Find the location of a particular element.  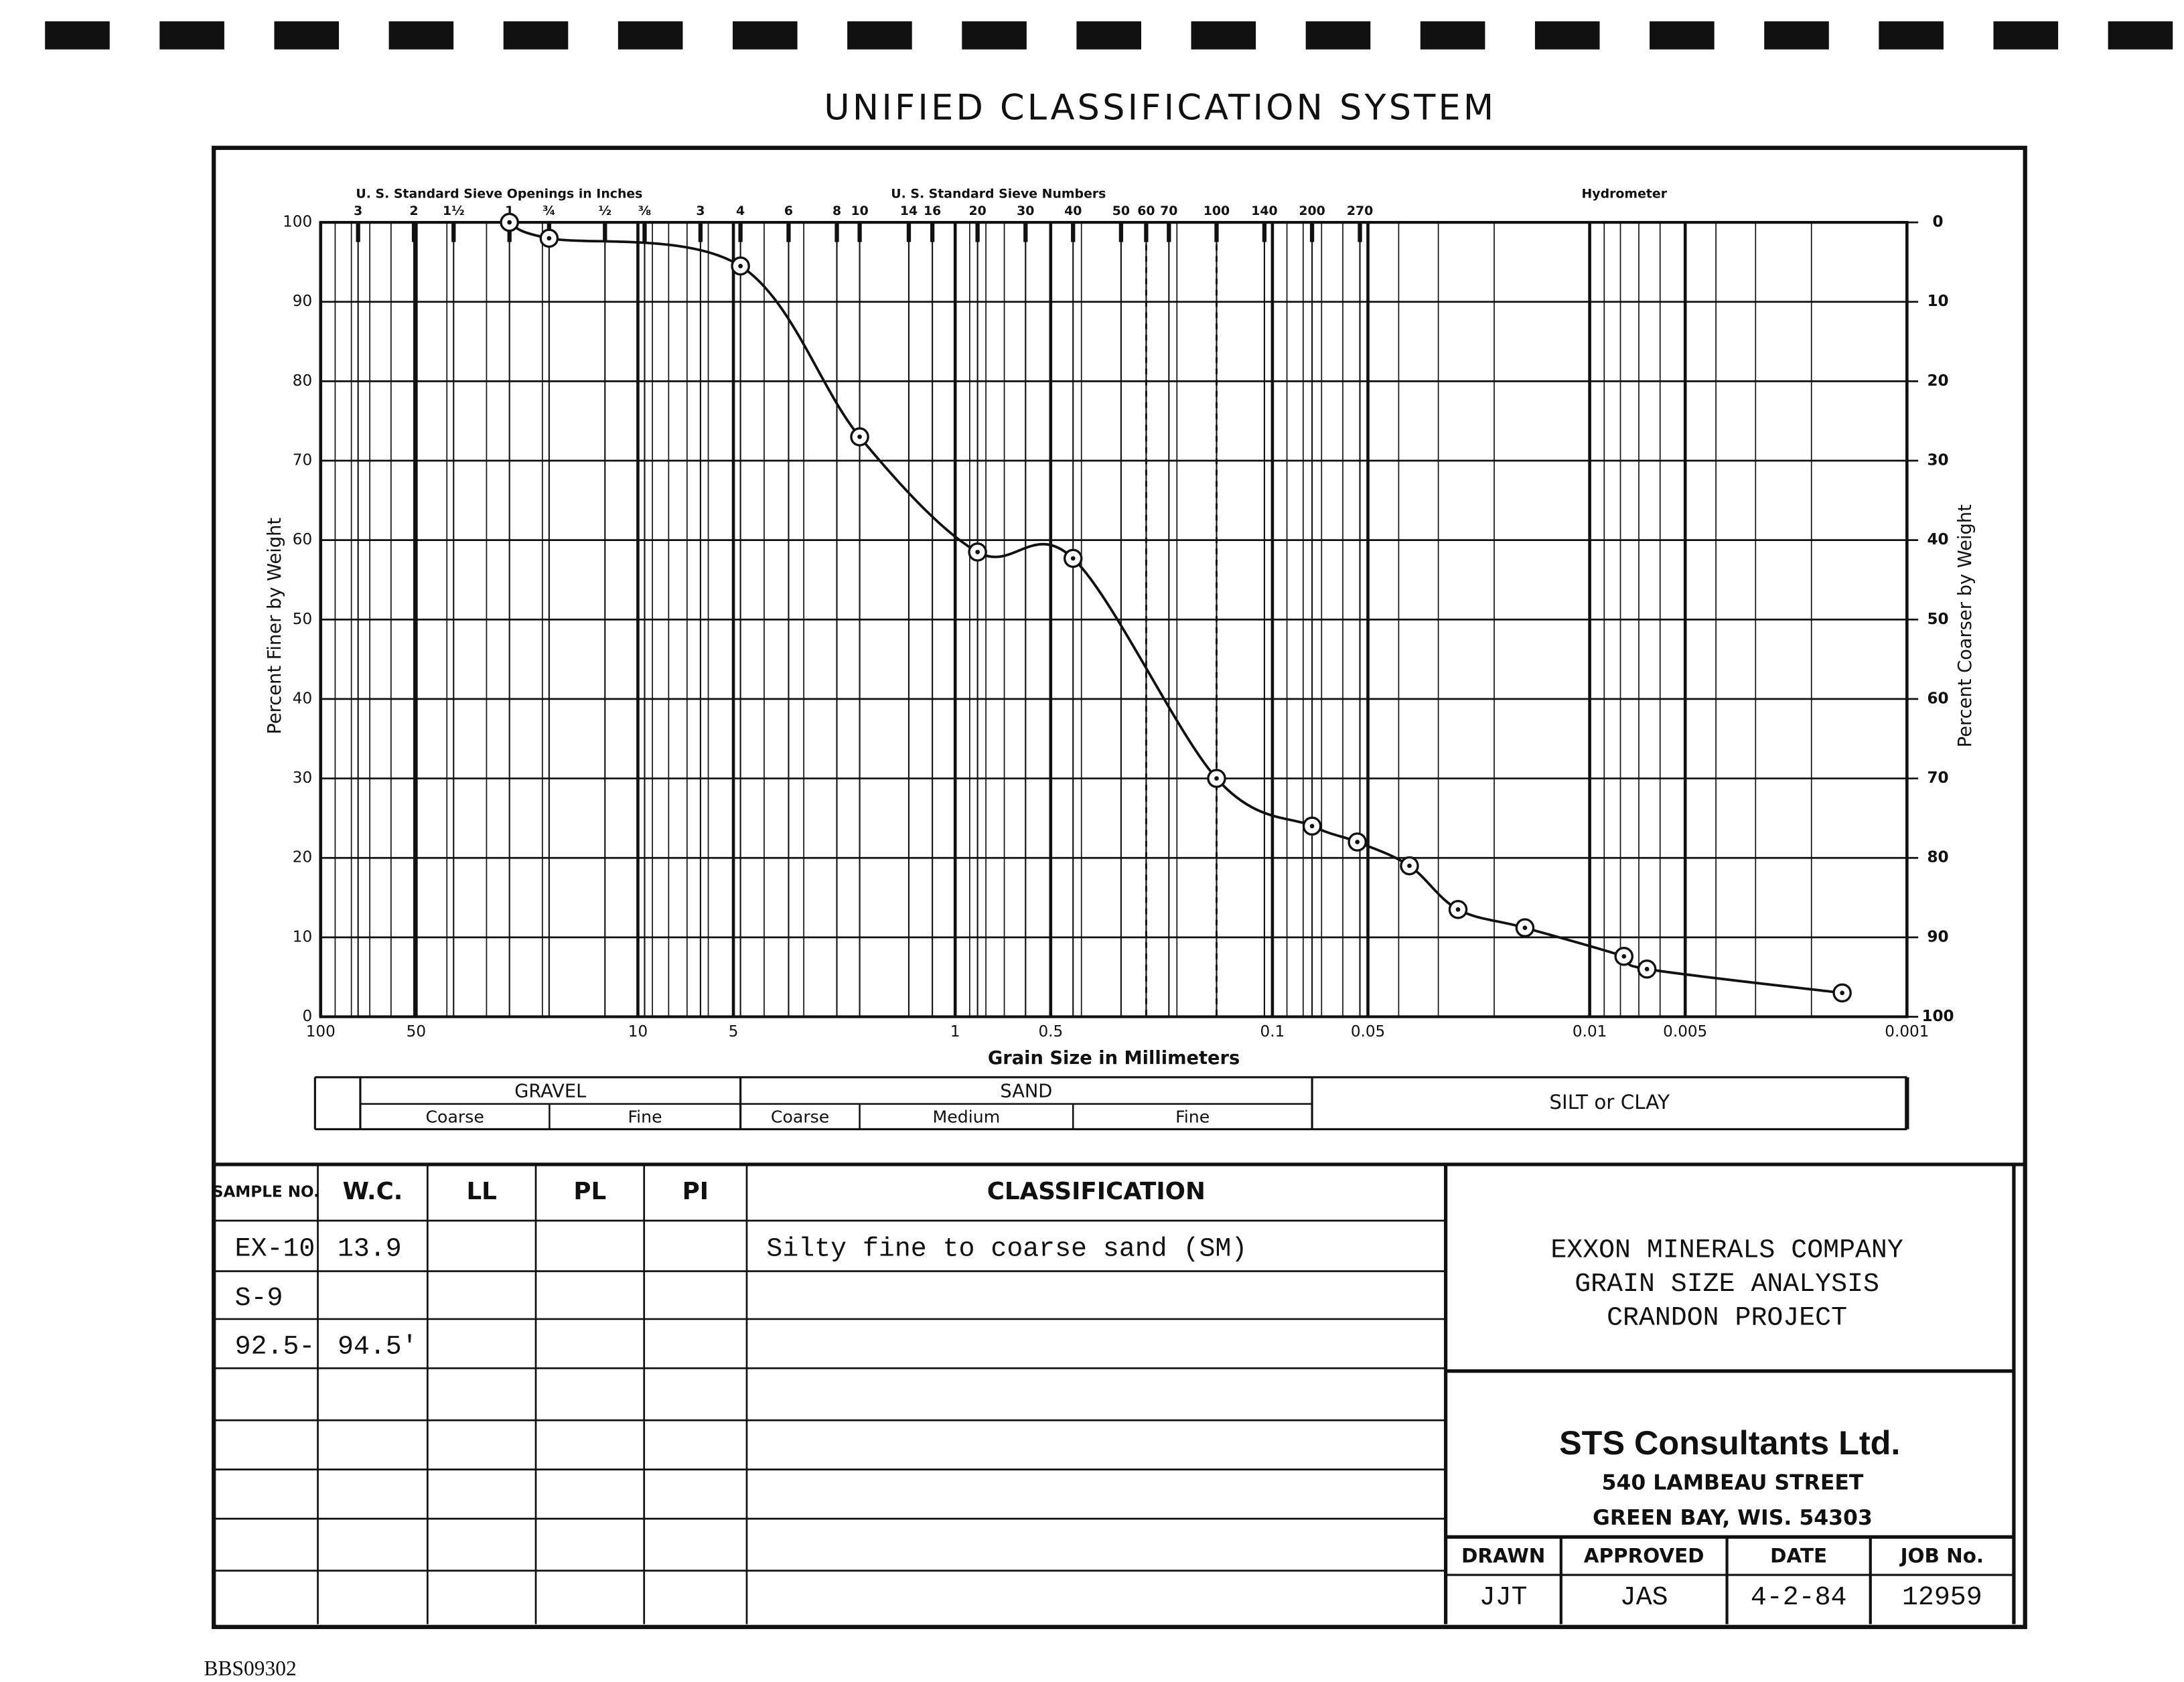

y2-tick-label: 40 is located at coordinates (1937, 539).